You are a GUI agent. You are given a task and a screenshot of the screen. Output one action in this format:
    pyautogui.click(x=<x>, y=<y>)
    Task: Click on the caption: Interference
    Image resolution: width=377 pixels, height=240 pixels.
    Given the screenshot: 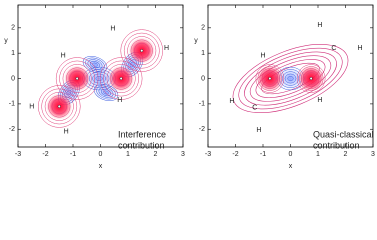 What is the action you would take?
    pyautogui.click(x=142, y=134)
    